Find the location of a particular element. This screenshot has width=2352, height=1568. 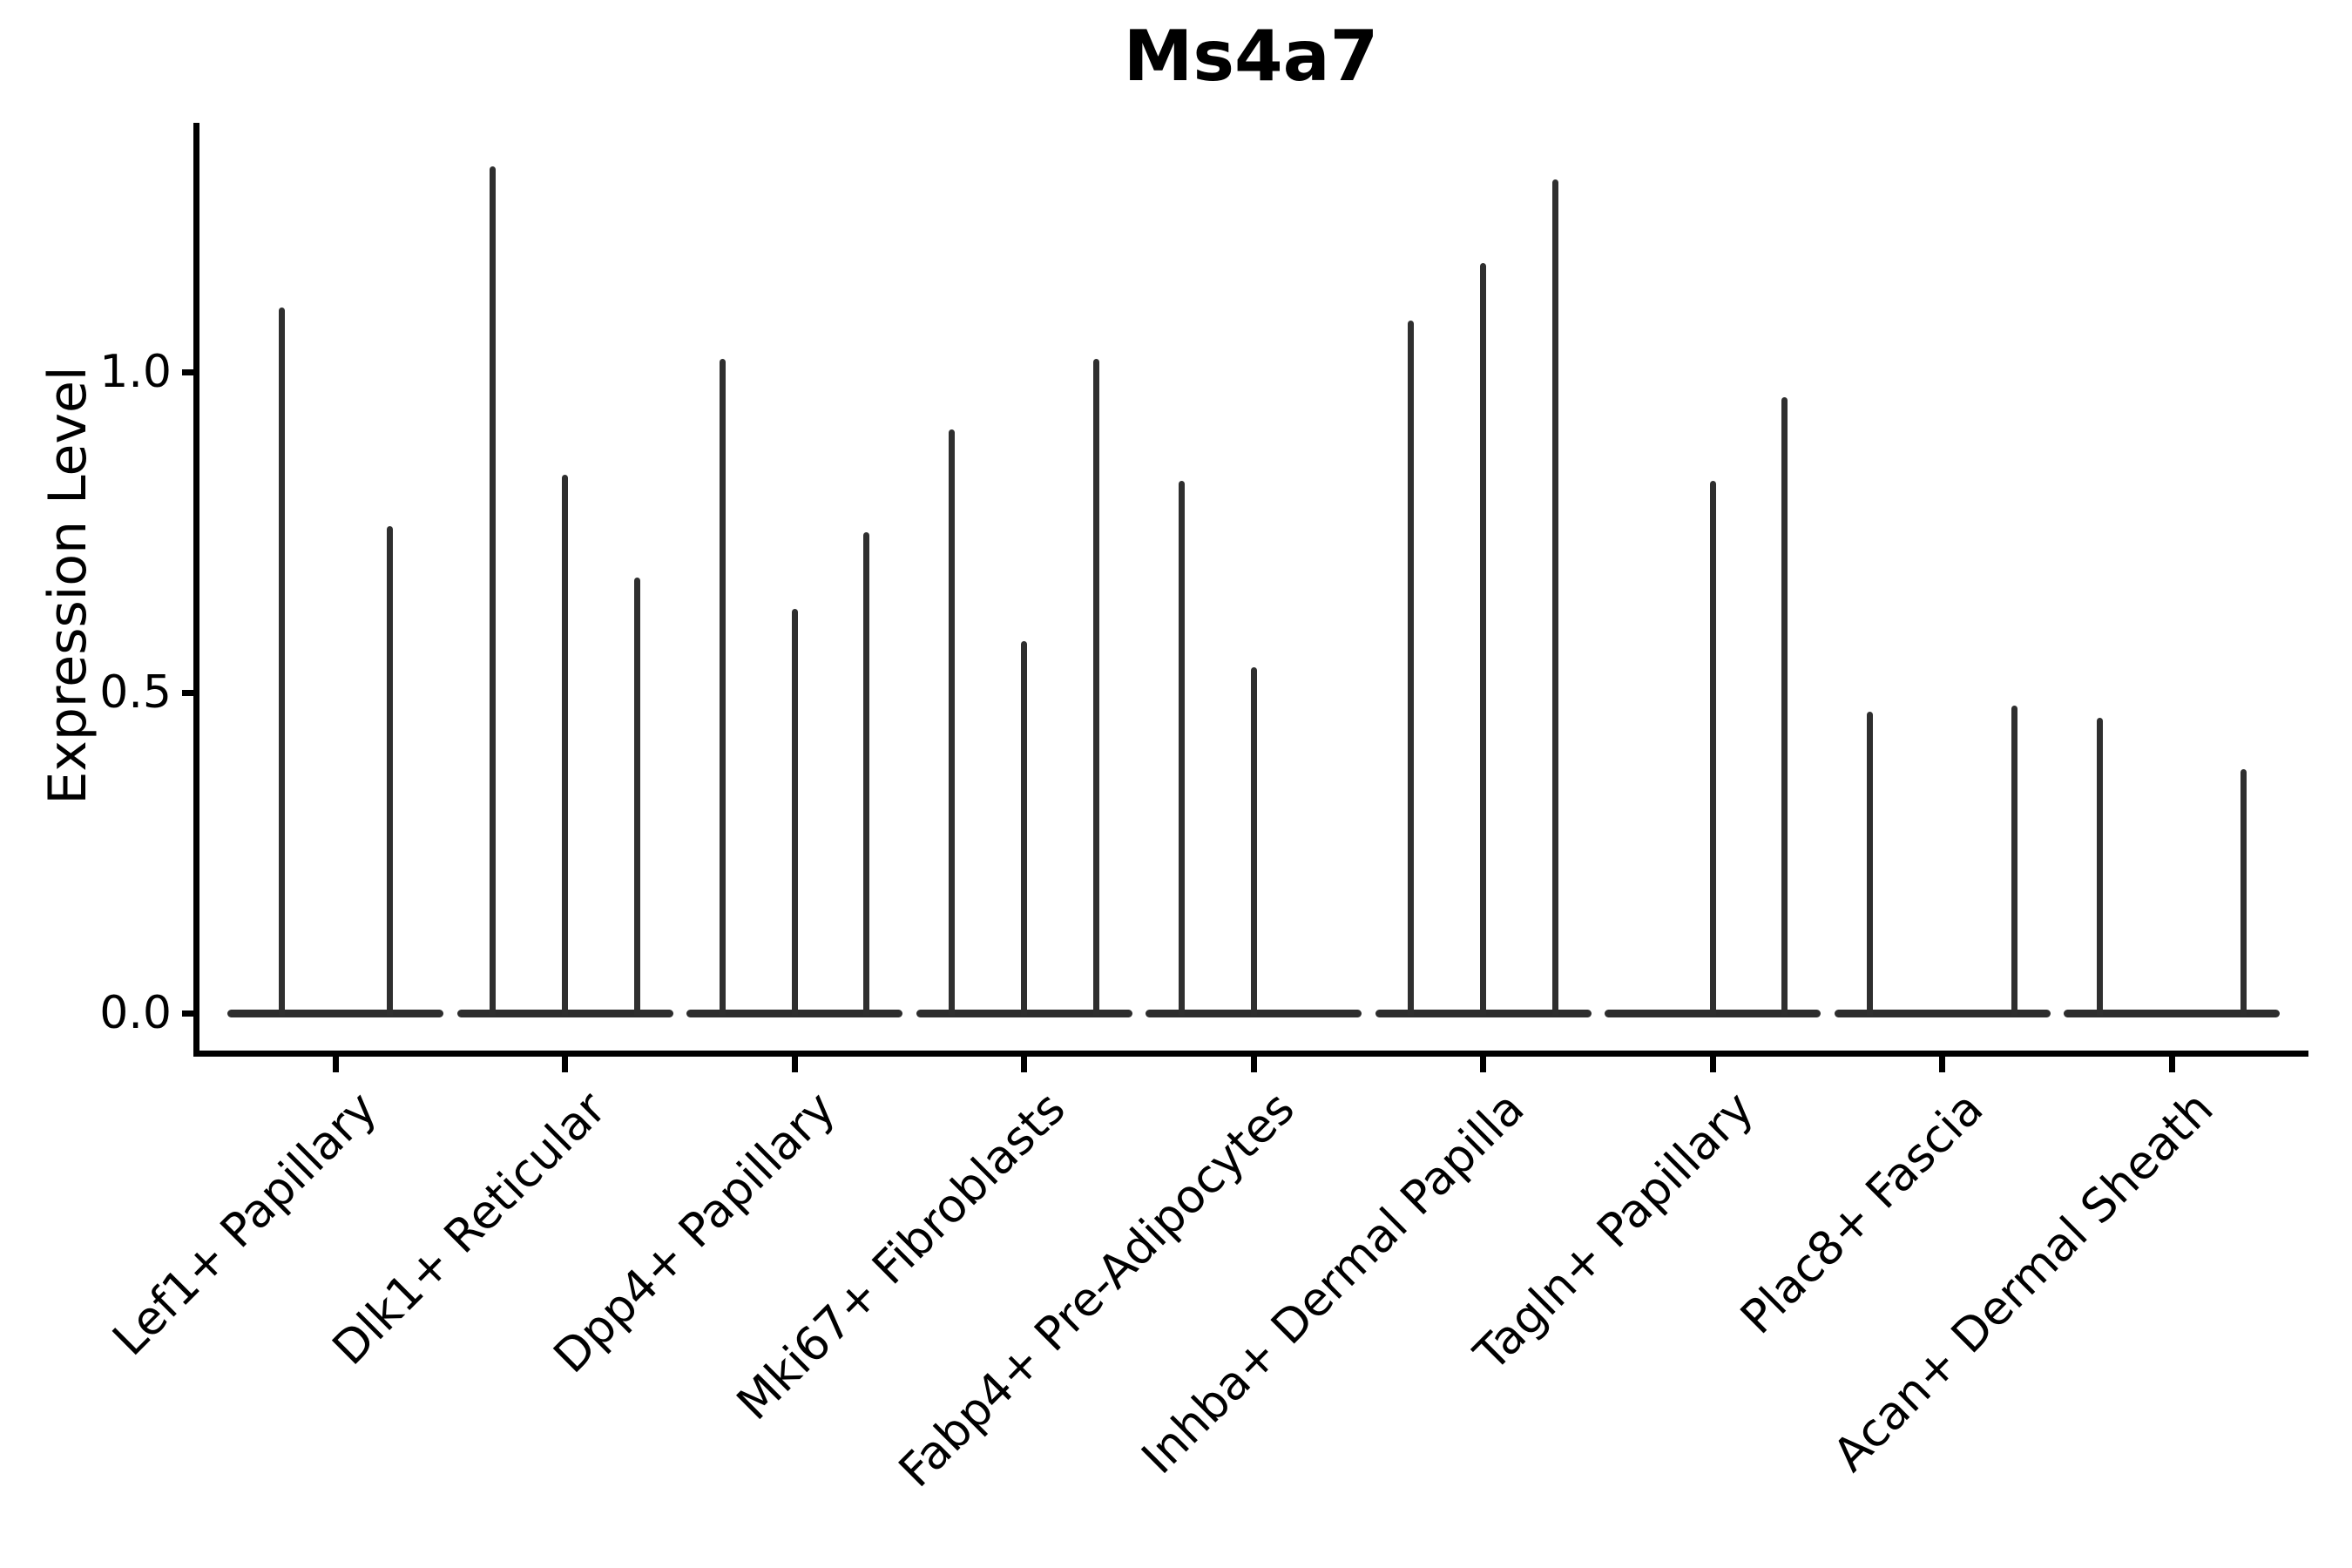

plot-title: Ms4a7 is located at coordinates (1251, 56).